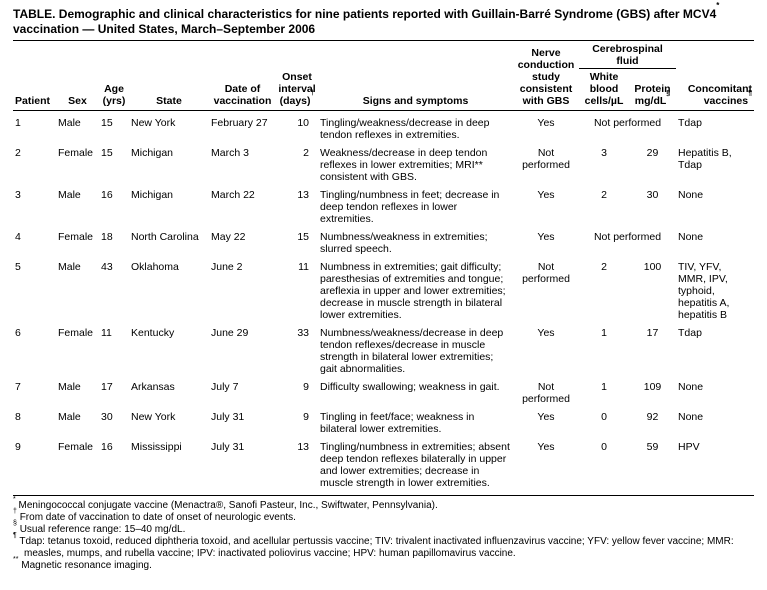 The height and width of the screenshot is (590, 767). I want to click on cell-onset-interval: 2, so click(306, 153).